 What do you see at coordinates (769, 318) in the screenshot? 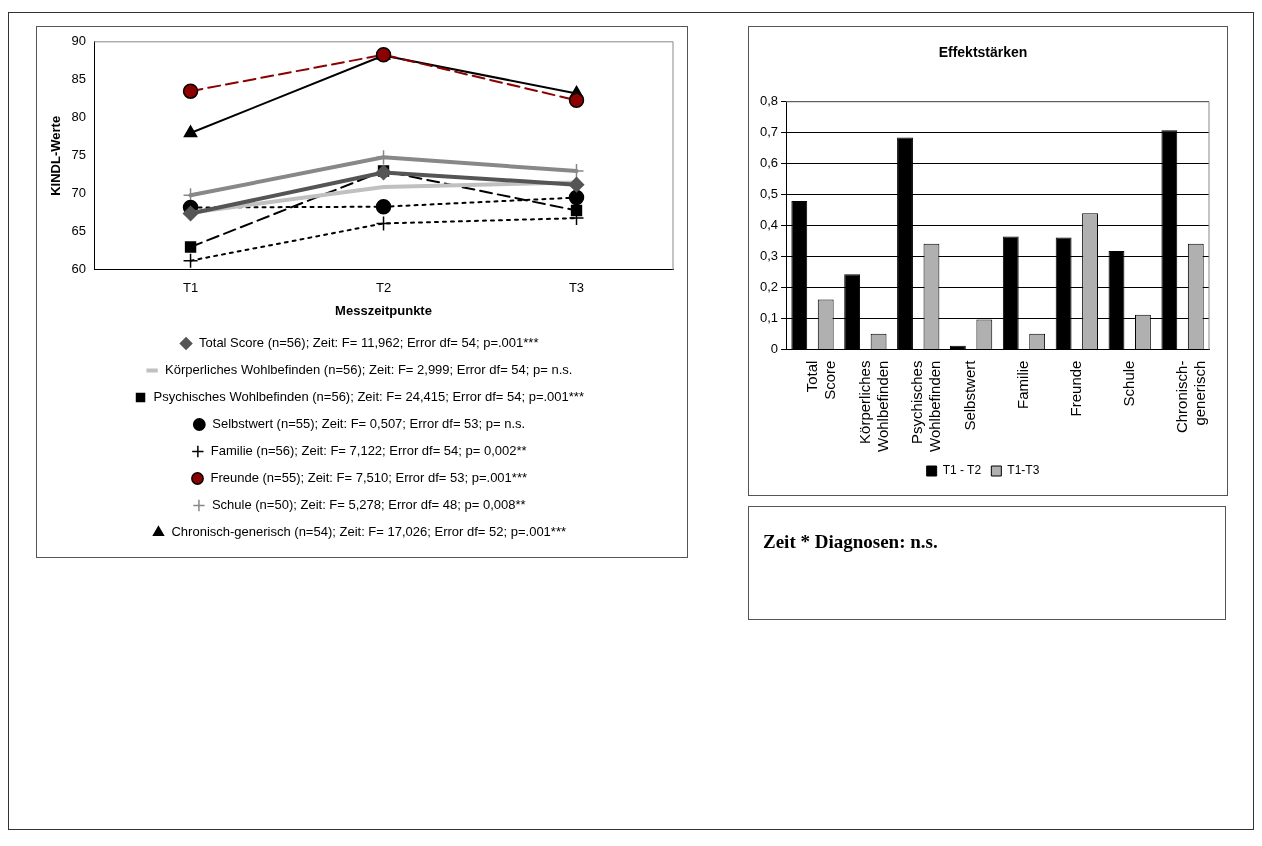
I see `y-tick-label: 0,1` at bounding box center [769, 318].